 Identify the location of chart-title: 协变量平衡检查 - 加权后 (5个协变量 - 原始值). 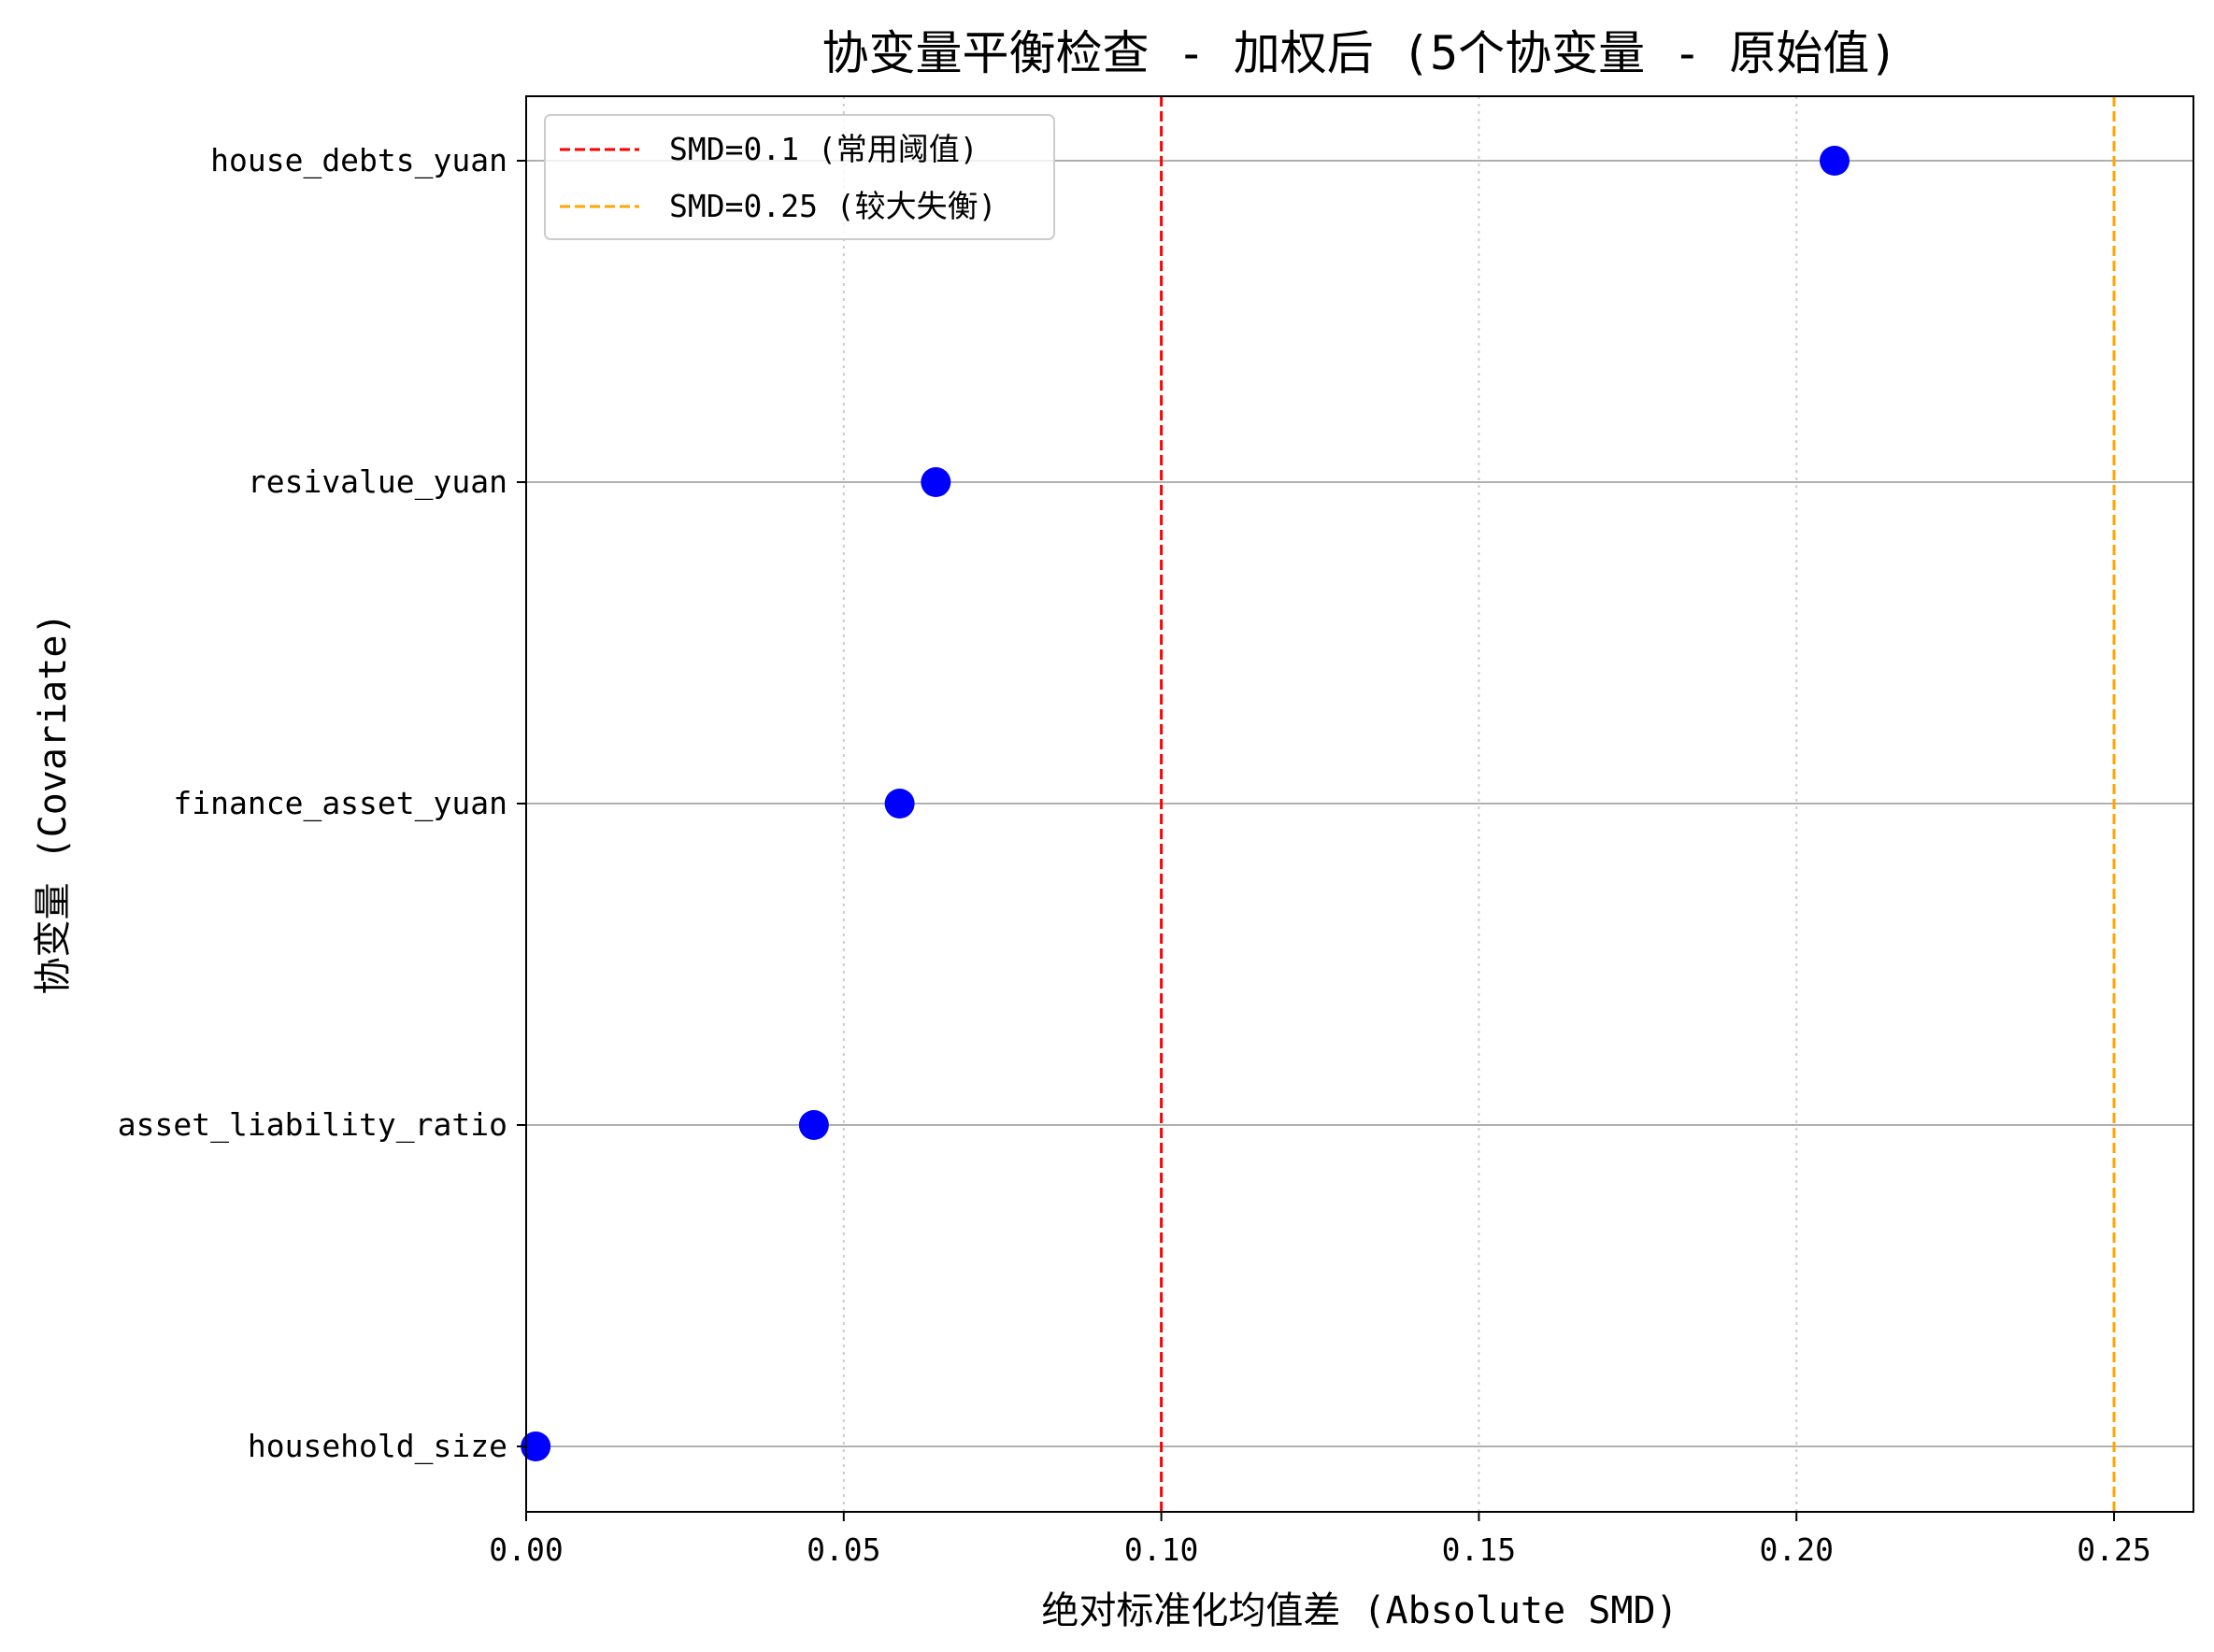
(1359, 53).